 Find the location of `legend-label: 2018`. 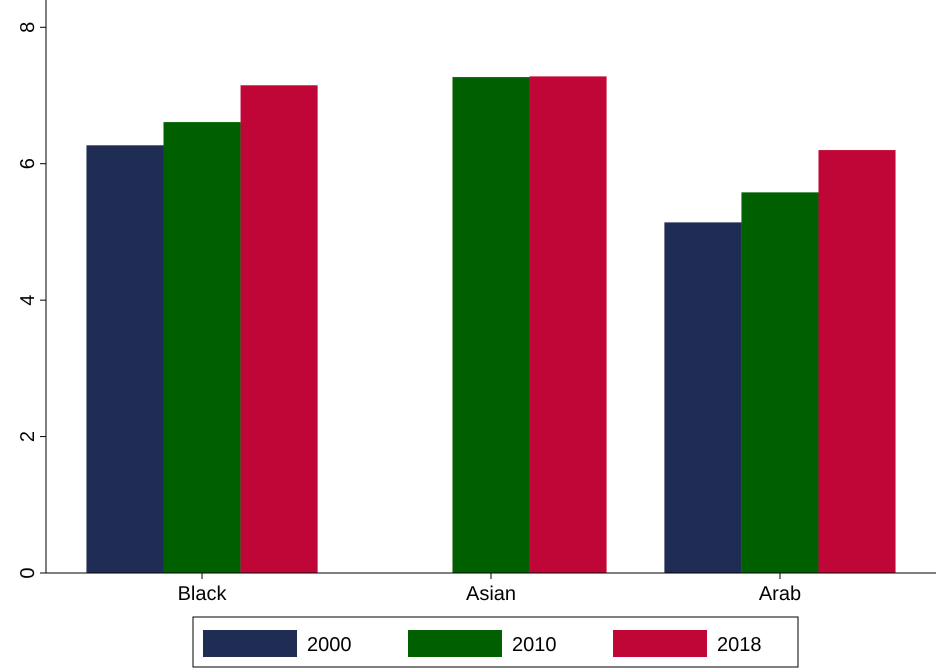

legend-label: 2018 is located at coordinates (739, 645).